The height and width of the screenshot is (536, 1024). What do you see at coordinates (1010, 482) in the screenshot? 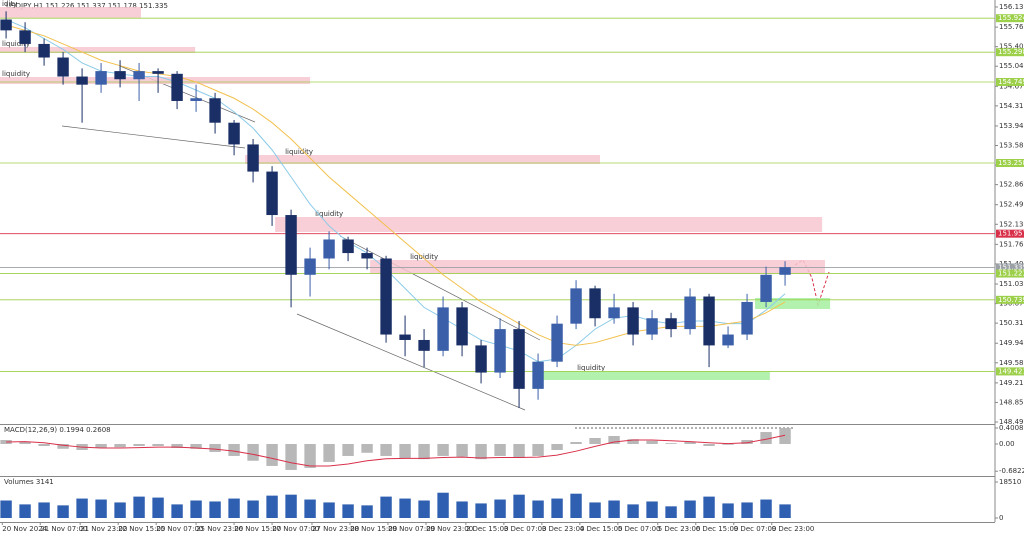
I see `y-tick-label: 18510` at bounding box center [1010, 482].